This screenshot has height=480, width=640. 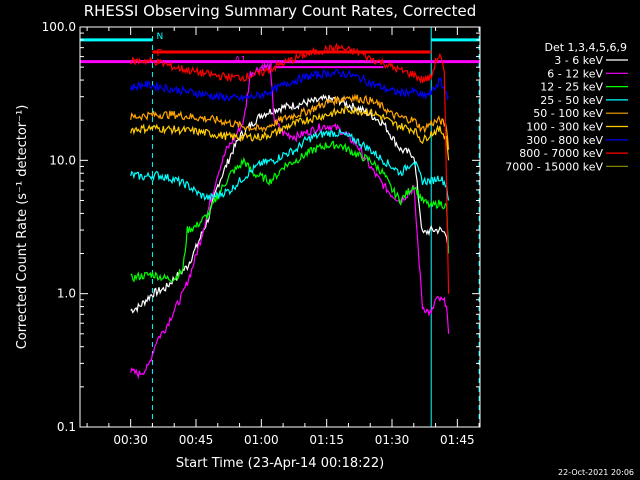 I want to click on legend-entry-3: 25 - 50 keV, so click(x=571, y=100).